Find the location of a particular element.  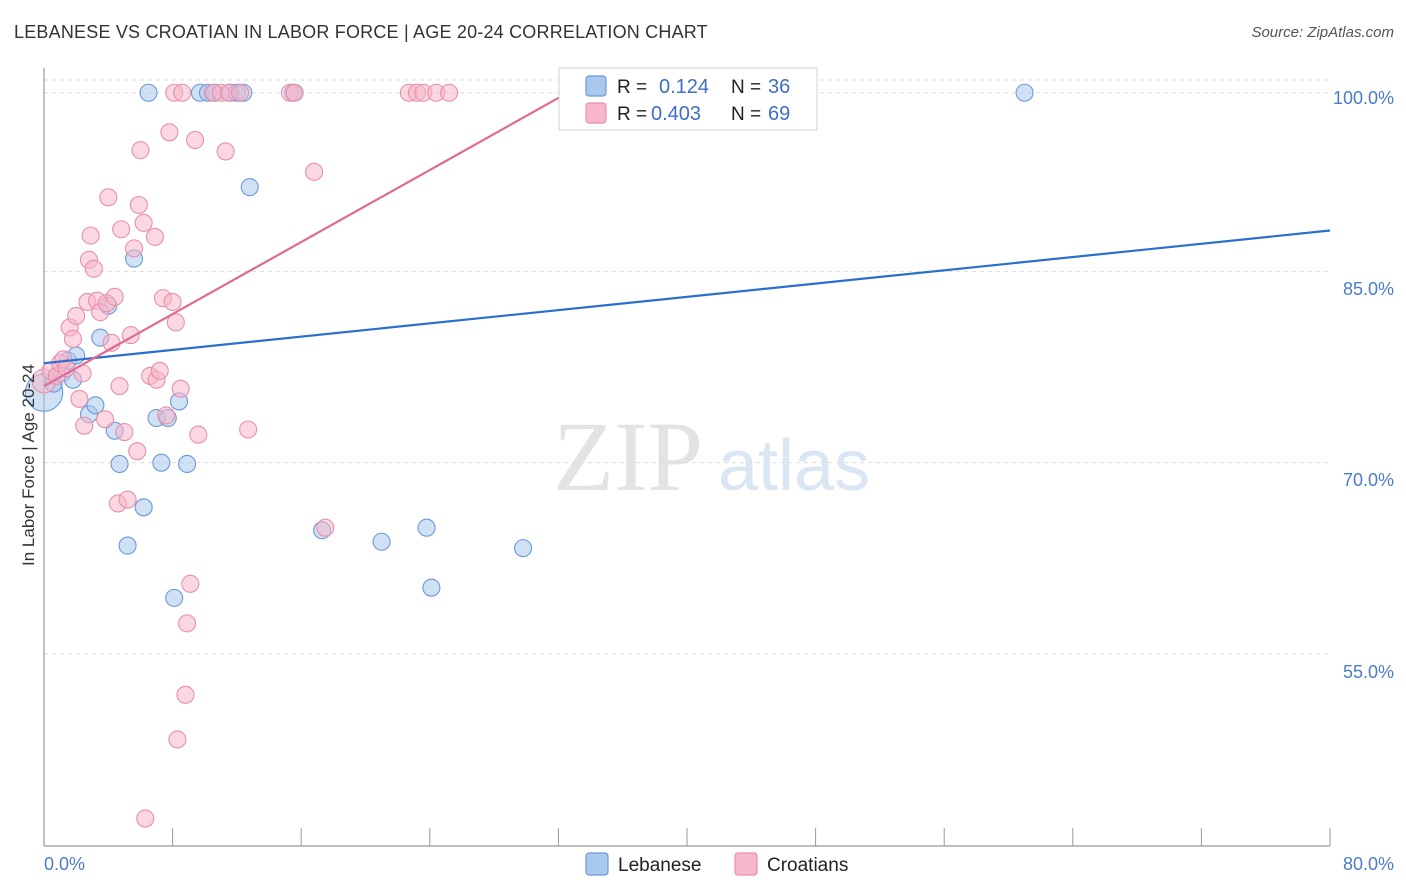

x-tick-label-max: 80.0% is located at coordinates (1368, 864).